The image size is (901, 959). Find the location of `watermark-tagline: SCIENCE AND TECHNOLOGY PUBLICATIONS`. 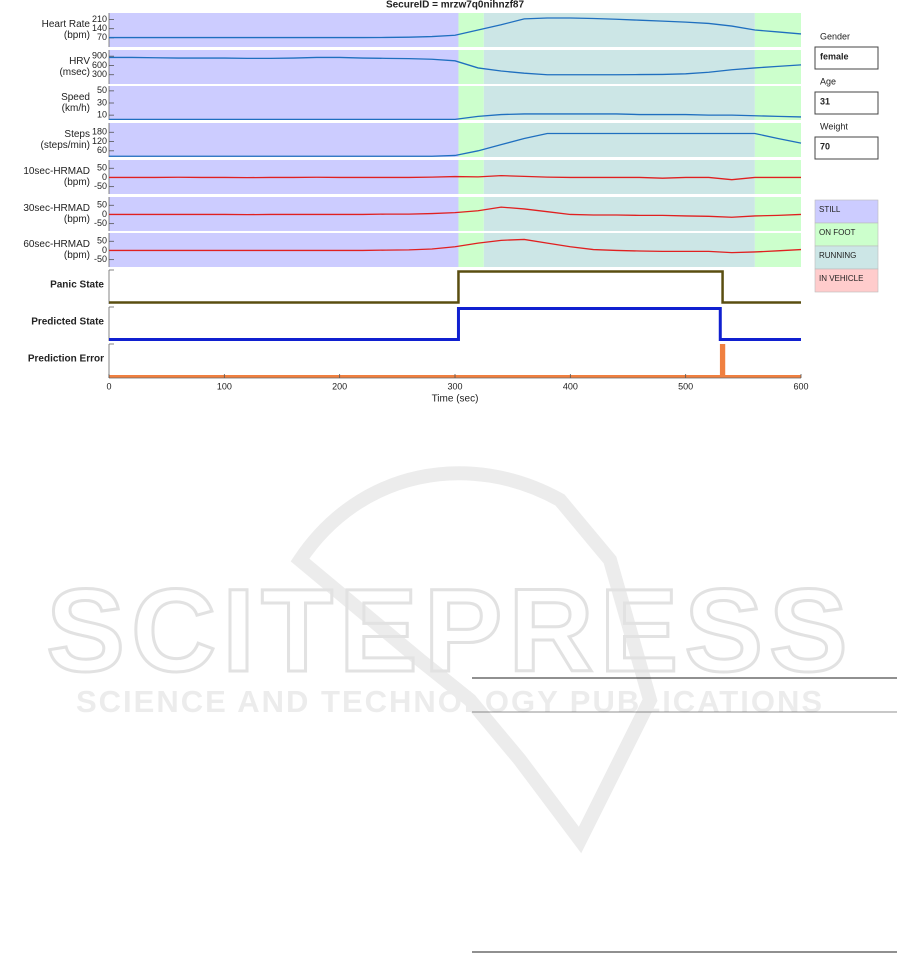

watermark-tagline: SCIENCE AND TECHNOLOGY PUBLICATIONS is located at coordinates (450, 701).